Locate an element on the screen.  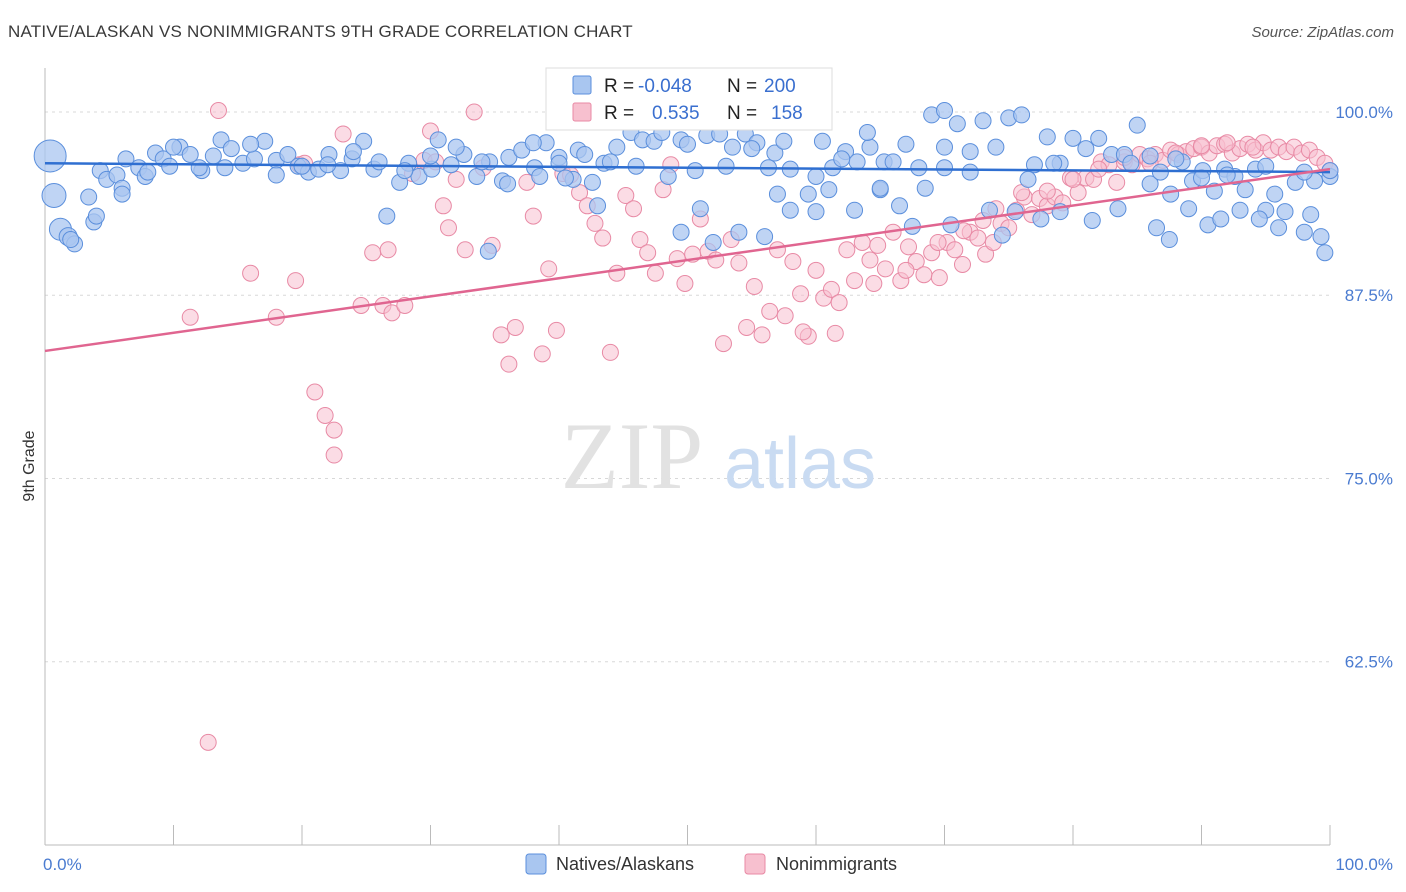
source-credit: Source: ZipAtlas.com is located at coordinates (1322, 32).